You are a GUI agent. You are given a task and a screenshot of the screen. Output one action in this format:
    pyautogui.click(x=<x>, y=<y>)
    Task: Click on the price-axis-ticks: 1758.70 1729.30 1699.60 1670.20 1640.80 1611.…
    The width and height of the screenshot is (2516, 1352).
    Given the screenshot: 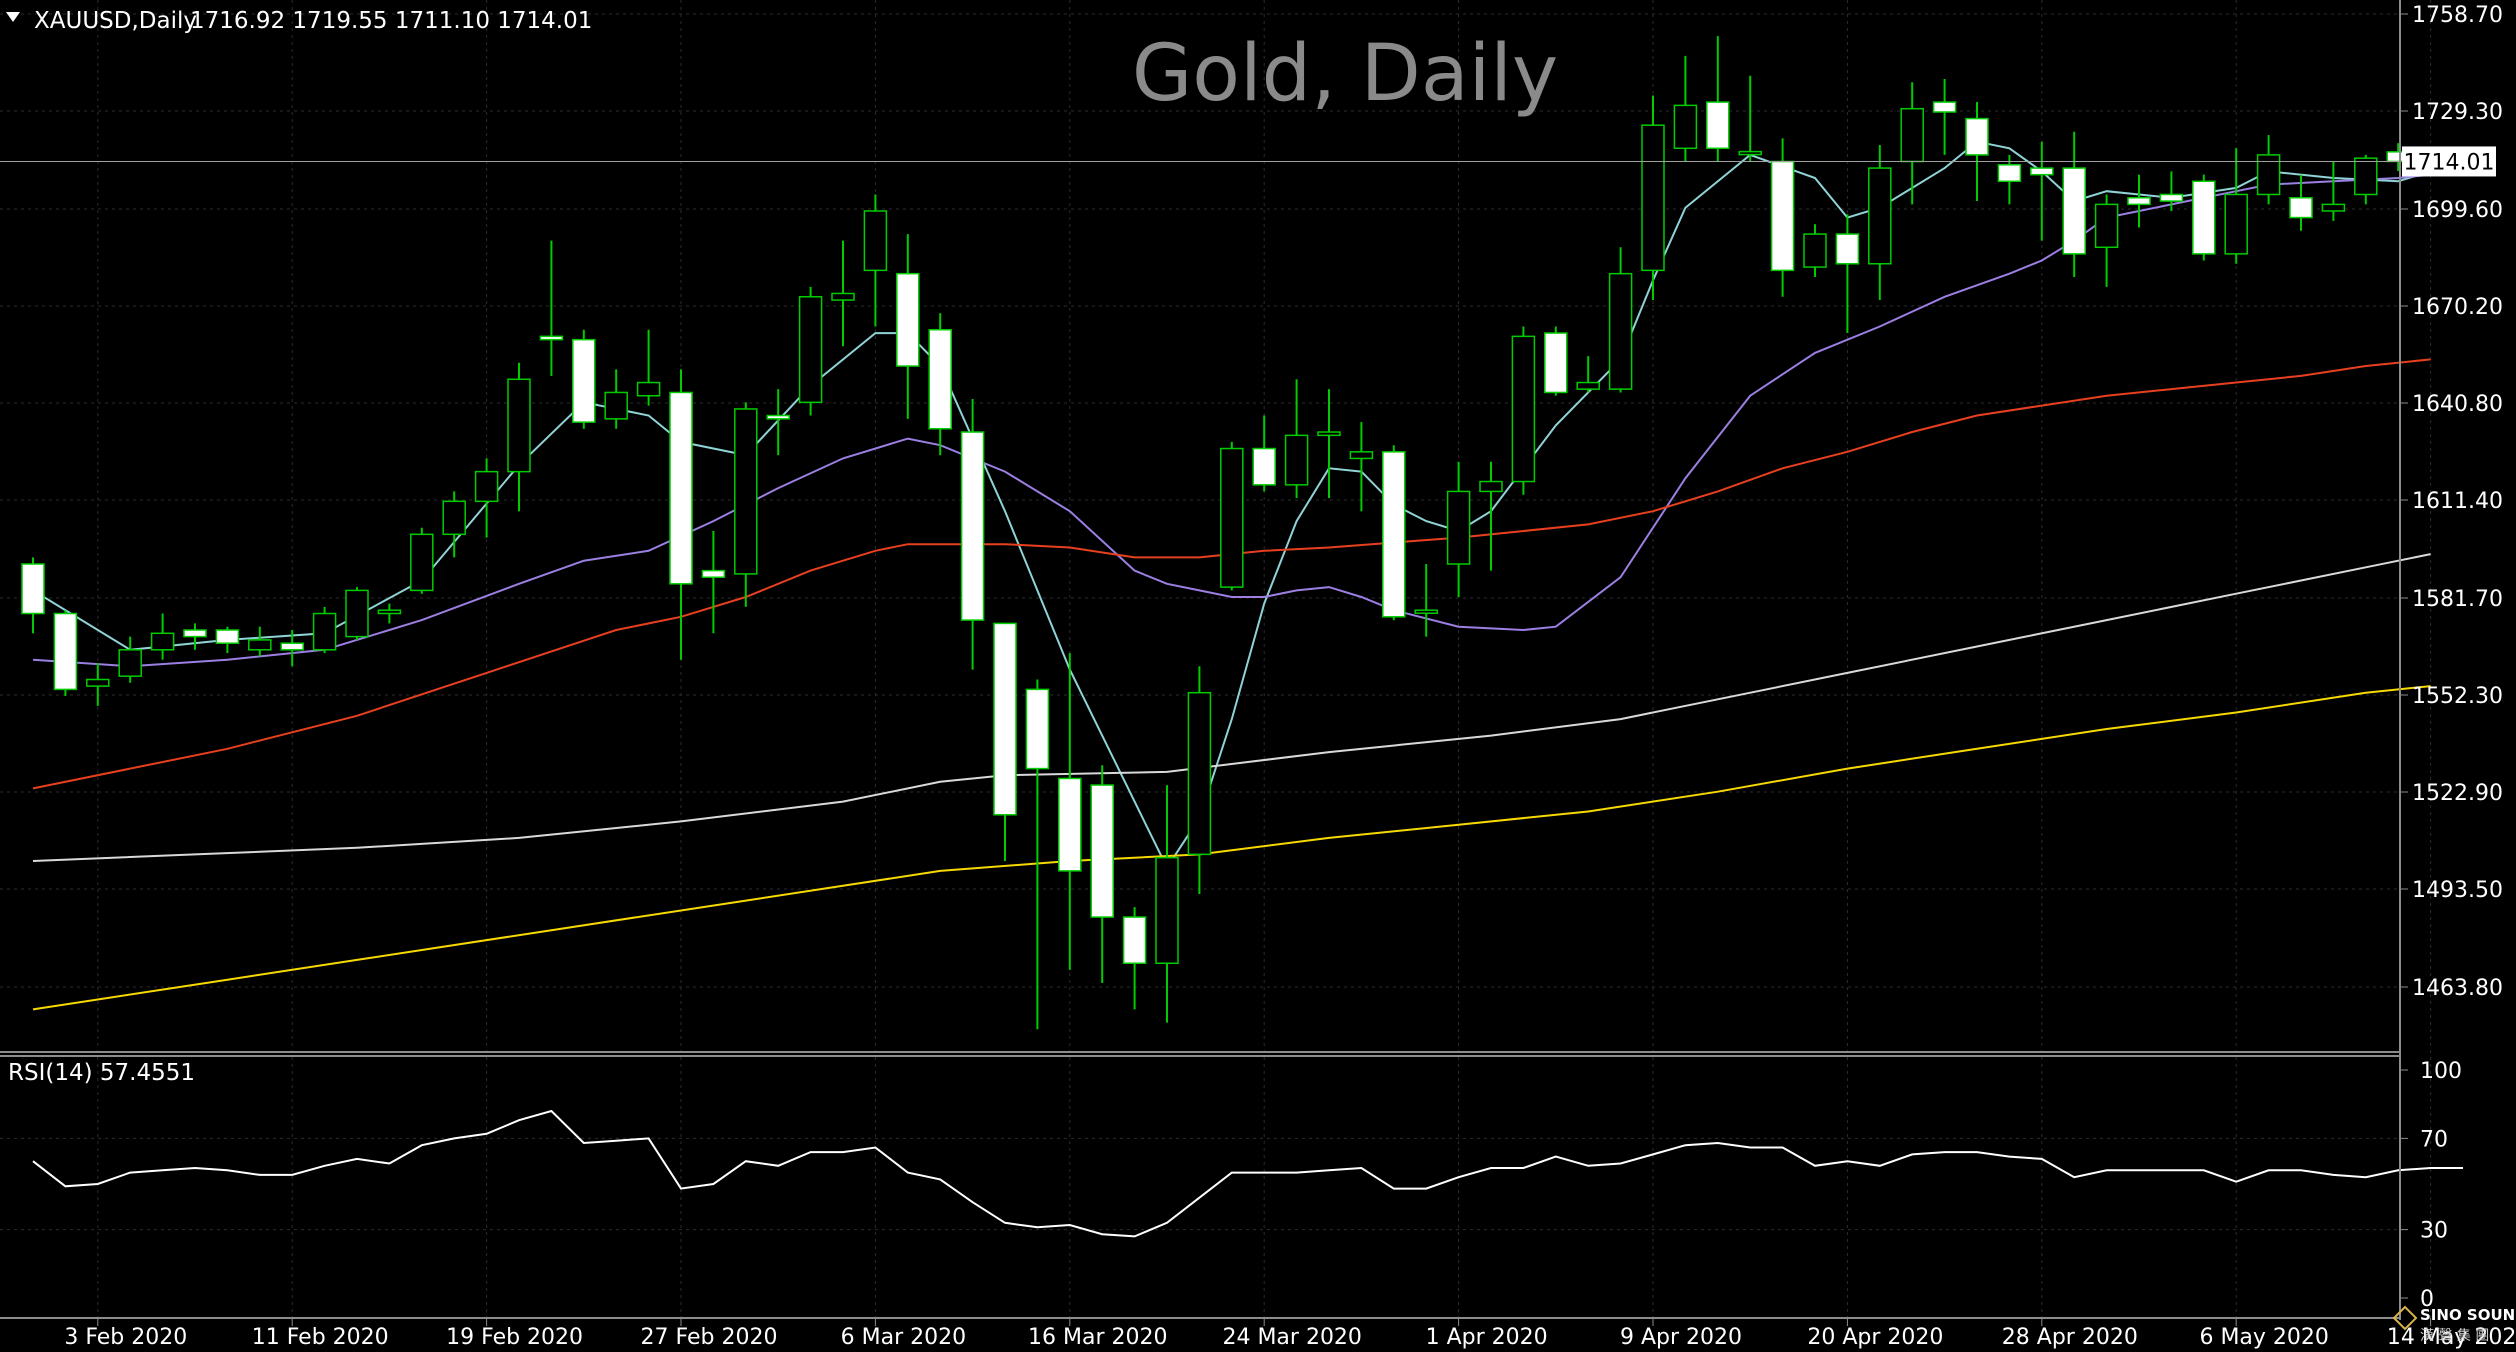 What is the action you would take?
    pyautogui.click(x=2451, y=502)
    